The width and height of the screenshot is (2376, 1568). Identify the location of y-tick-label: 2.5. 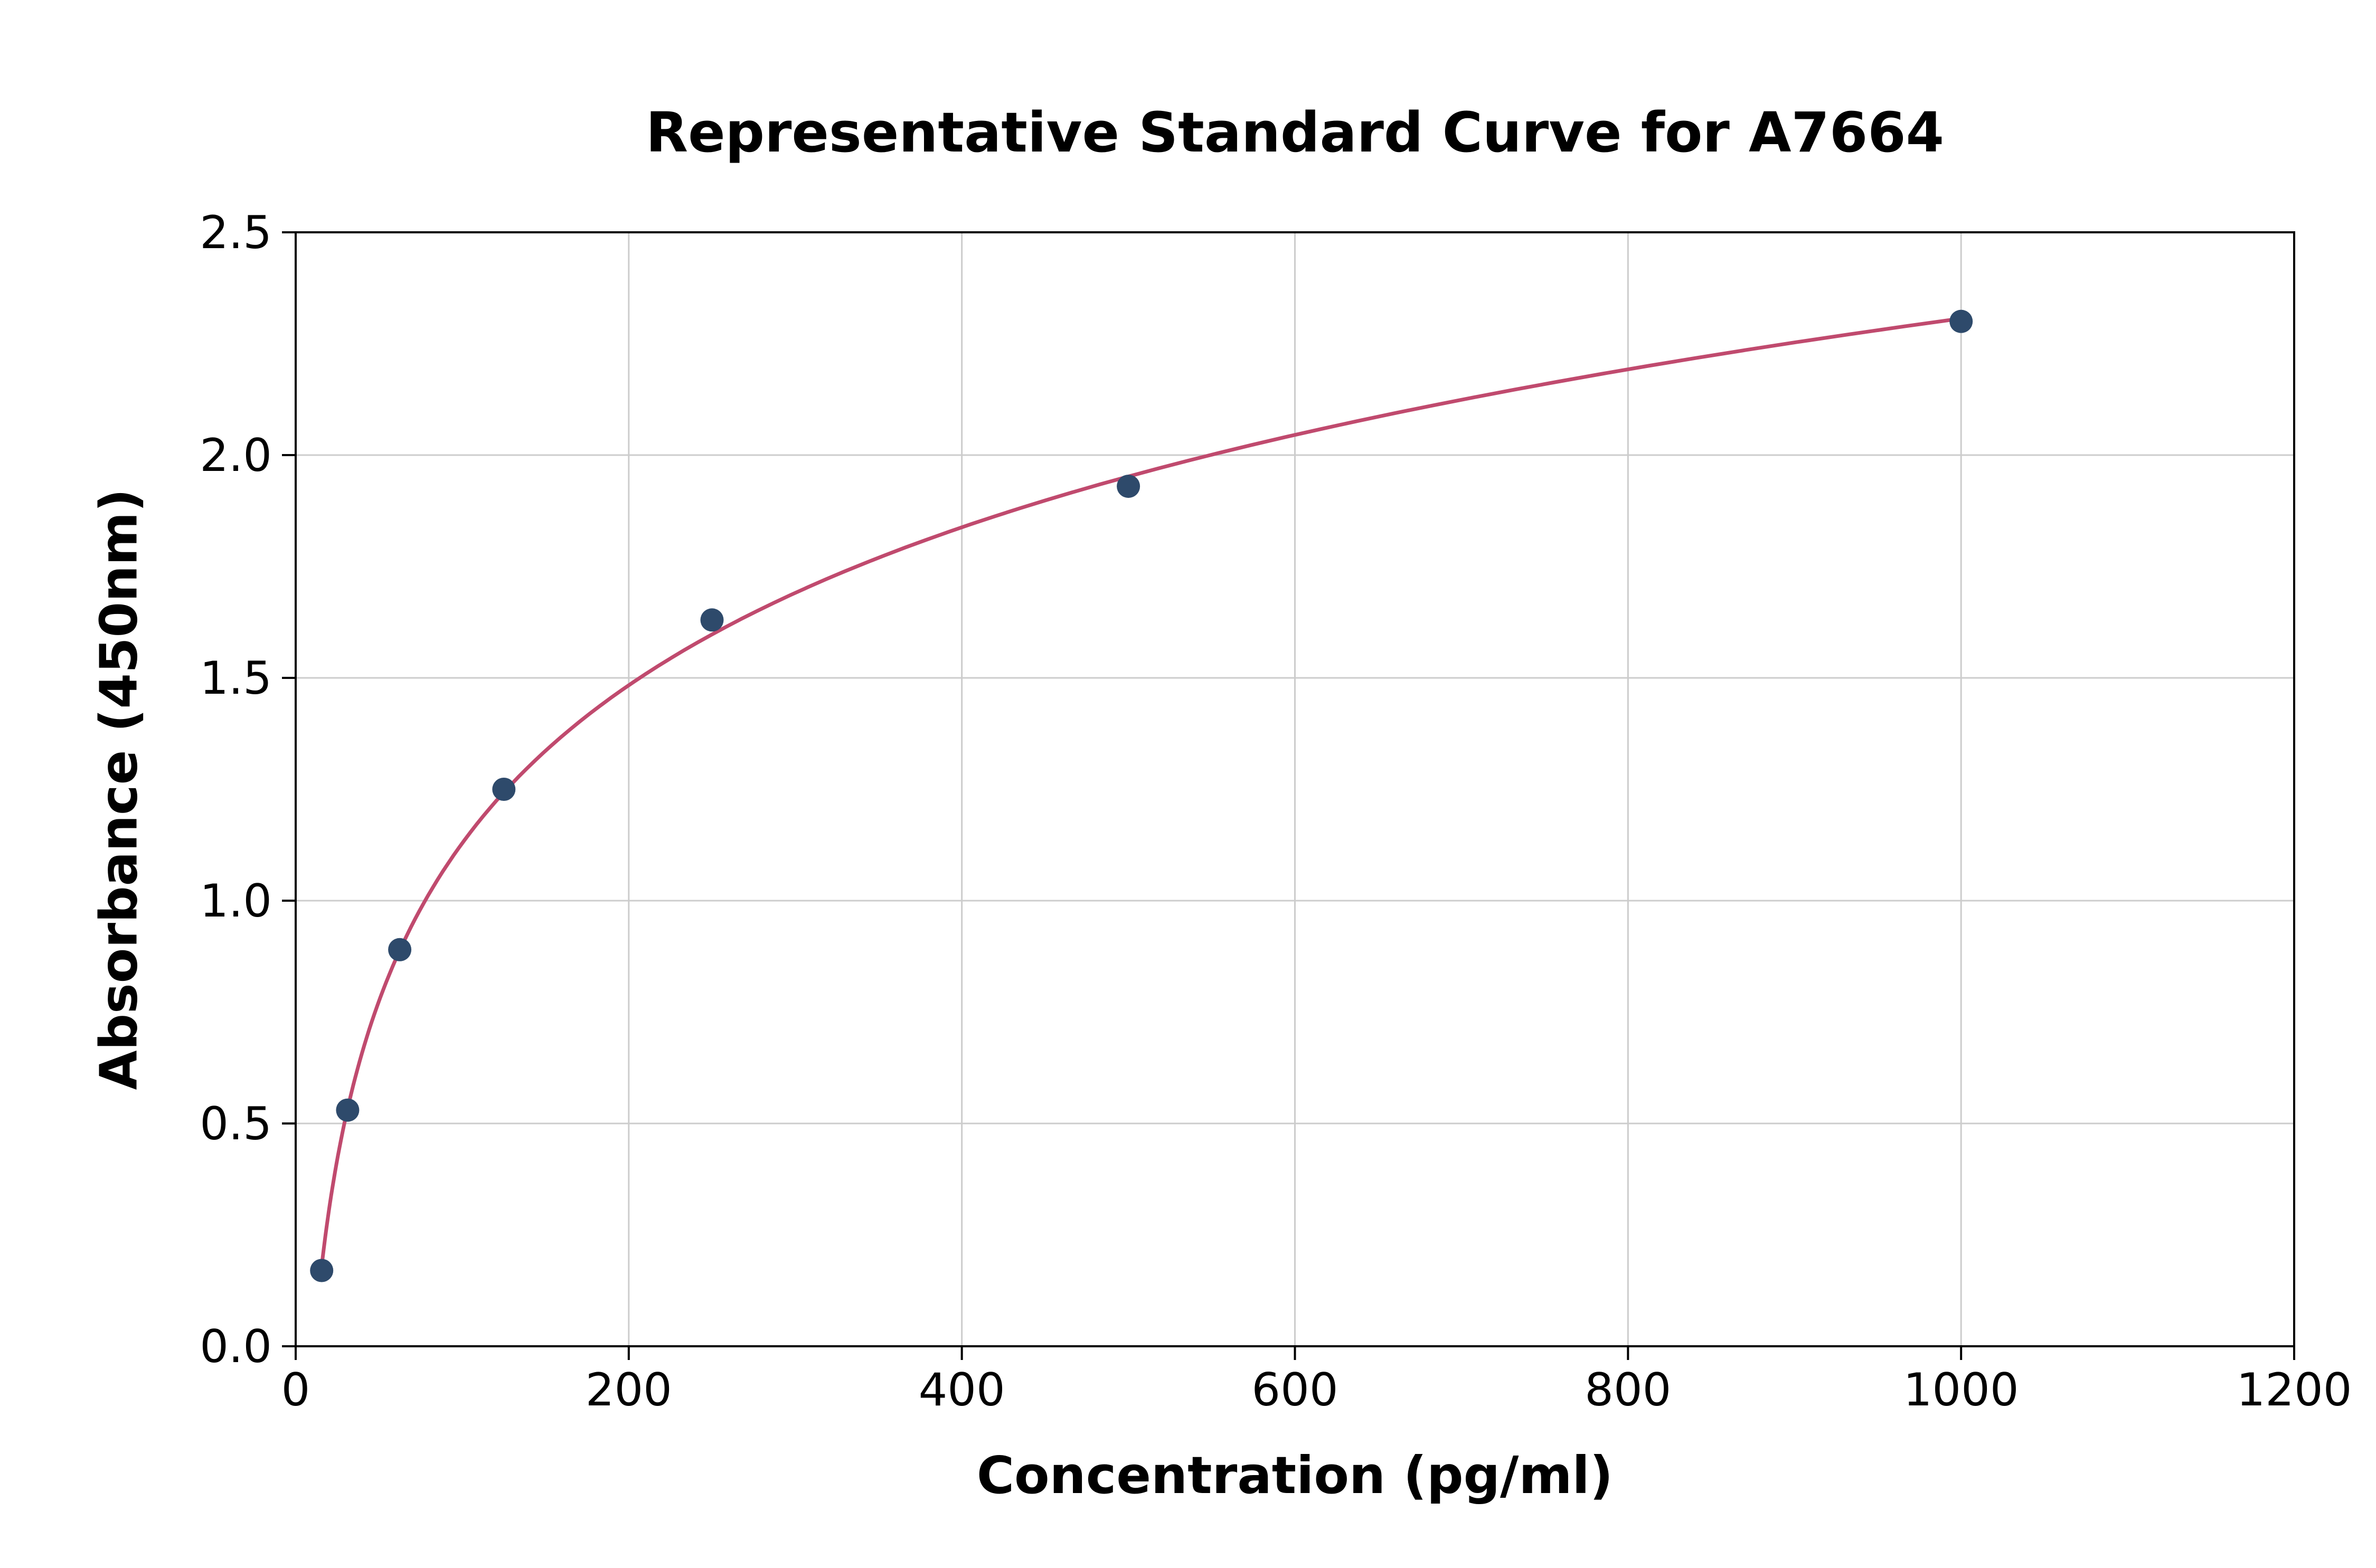
(236, 232).